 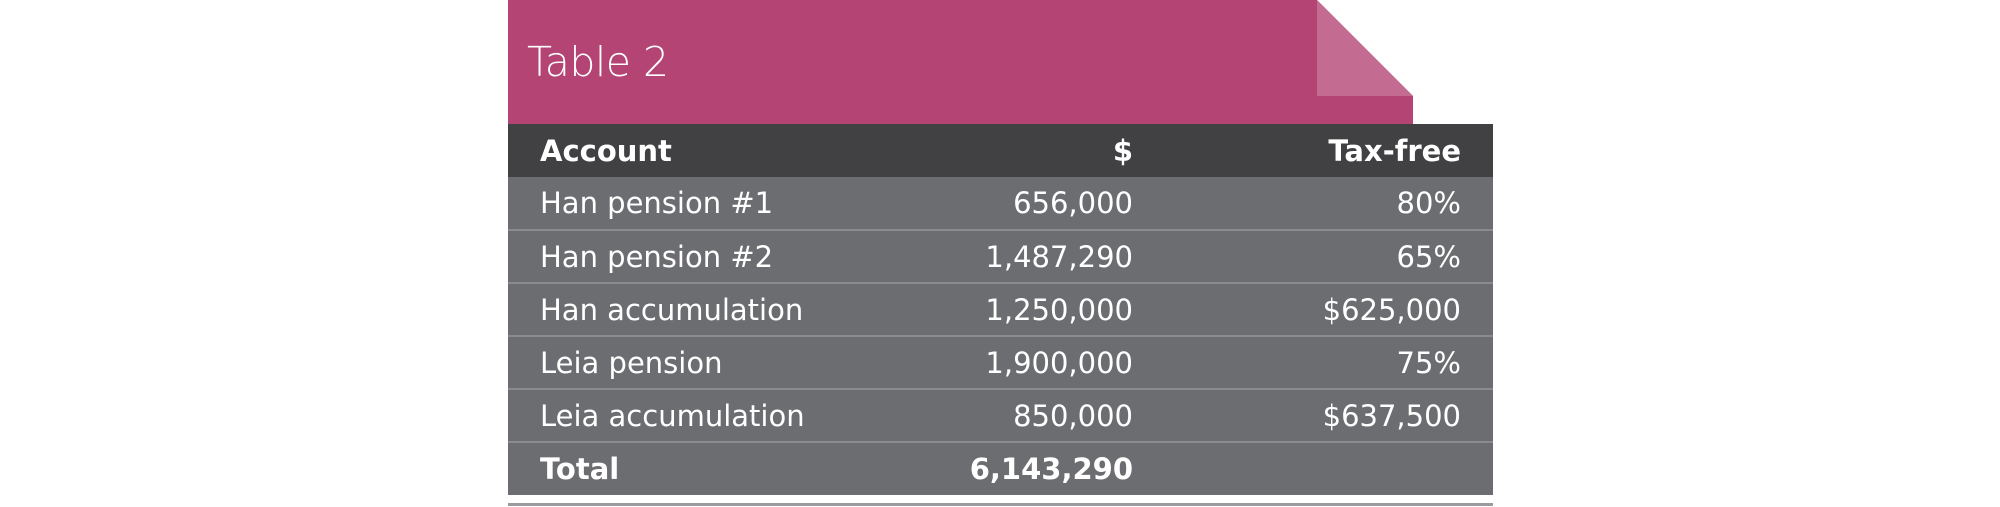 I want to click on header-account: Account, so click(x=606, y=150).